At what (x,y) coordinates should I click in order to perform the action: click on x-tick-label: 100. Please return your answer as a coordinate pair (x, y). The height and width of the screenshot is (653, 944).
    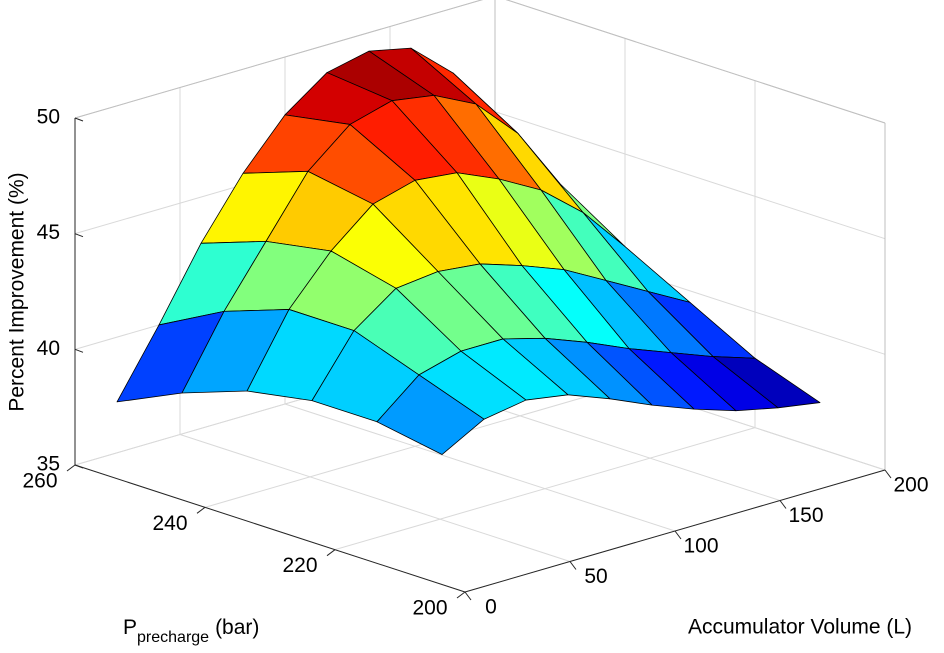
    Looking at the image, I should click on (700, 546).